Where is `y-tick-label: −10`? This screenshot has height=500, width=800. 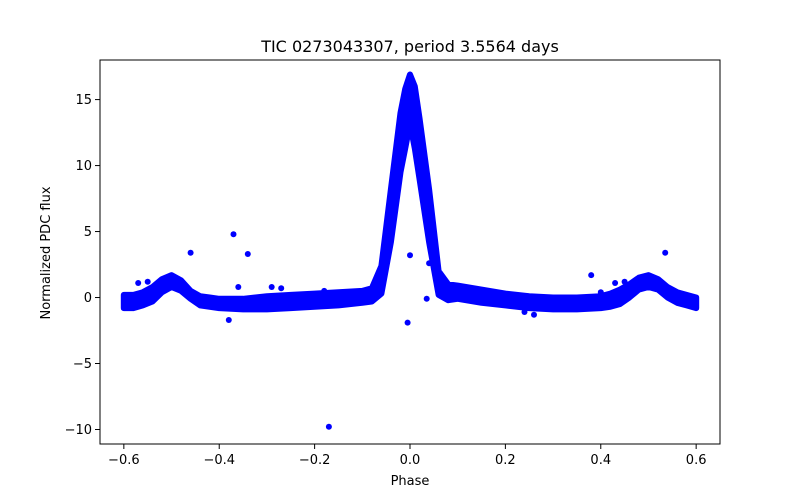
y-tick-label: −10 is located at coordinates (78, 430).